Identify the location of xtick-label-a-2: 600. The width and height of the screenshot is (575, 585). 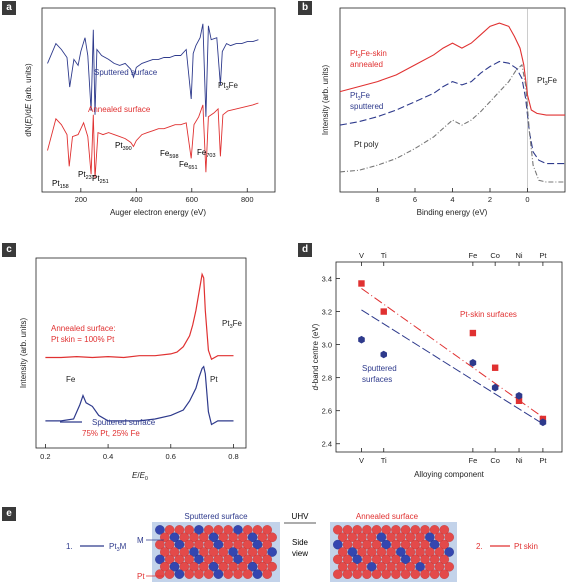
(192, 199).